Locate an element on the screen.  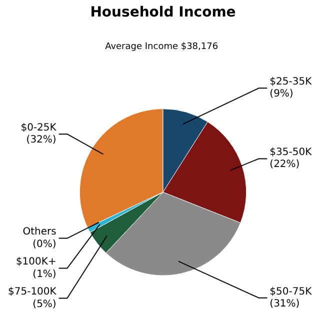
data-label: (9%) is located at coordinates (282, 94).